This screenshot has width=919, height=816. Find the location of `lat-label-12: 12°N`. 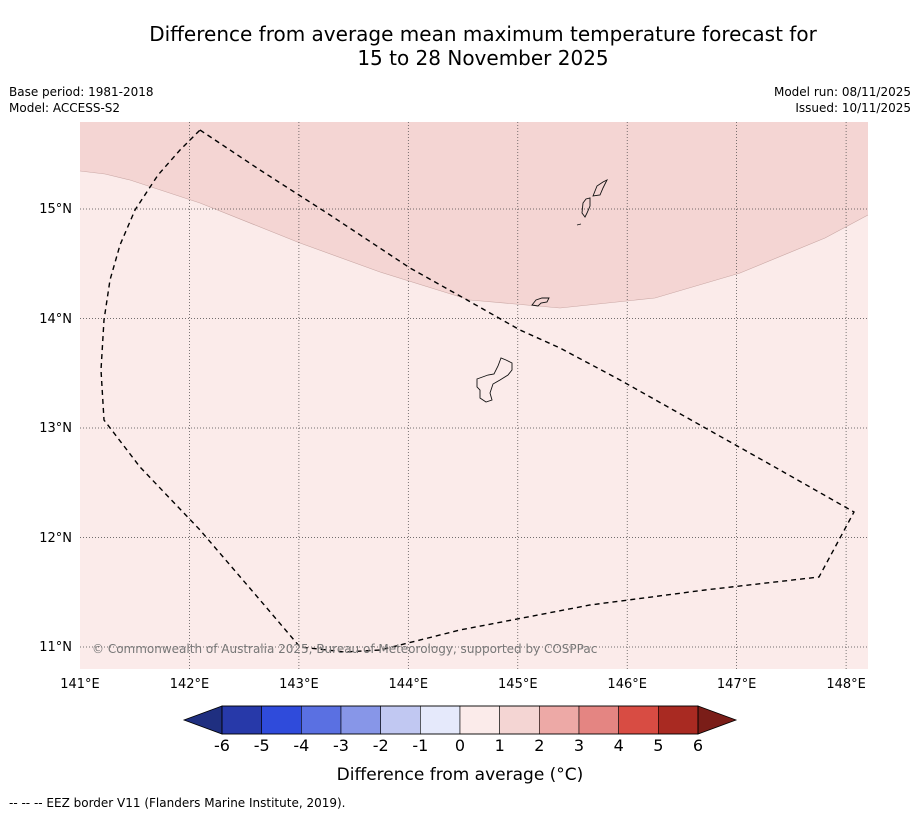

lat-label-12: 12°N is located at coordinates (55, 538).